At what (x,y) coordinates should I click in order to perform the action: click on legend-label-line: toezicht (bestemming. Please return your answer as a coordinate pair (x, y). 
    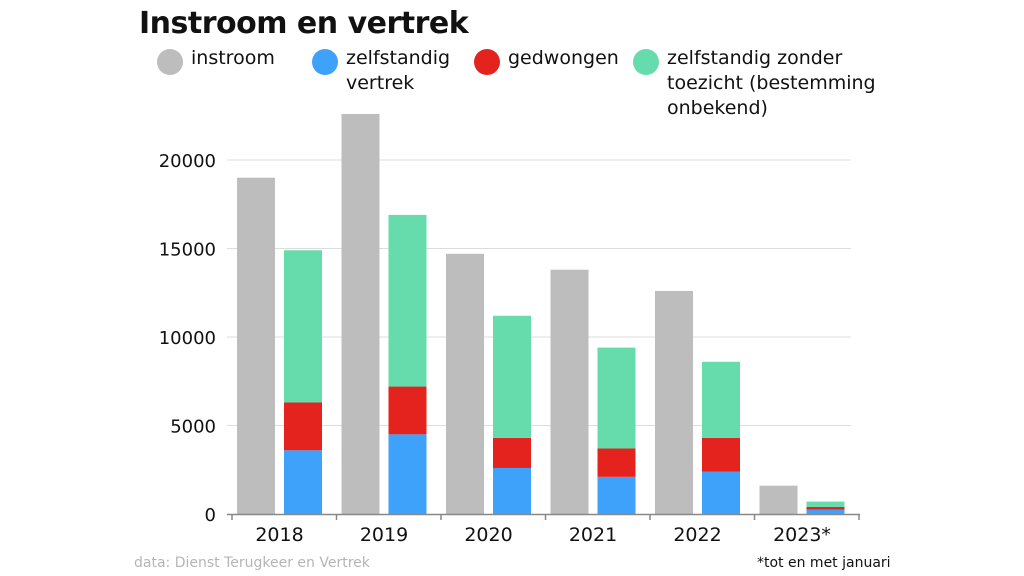
    Looking at the image, I should click on (771, 83).